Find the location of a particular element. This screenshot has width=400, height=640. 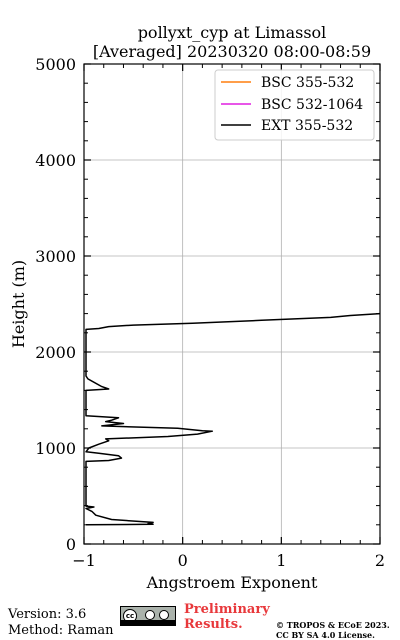

preliminary-notice: Preliminary Results. is located at coordinates (227, 617).